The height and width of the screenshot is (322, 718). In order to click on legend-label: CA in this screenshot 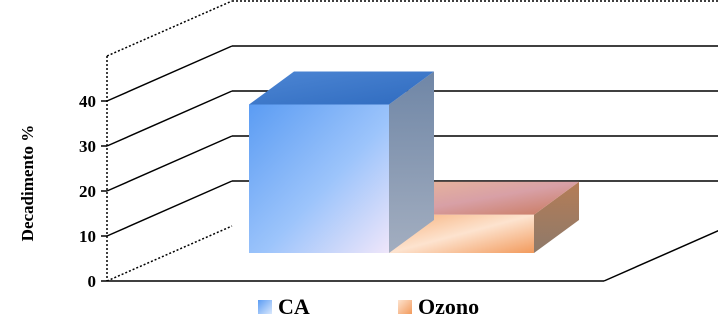, I will do `click(294, 306)`.